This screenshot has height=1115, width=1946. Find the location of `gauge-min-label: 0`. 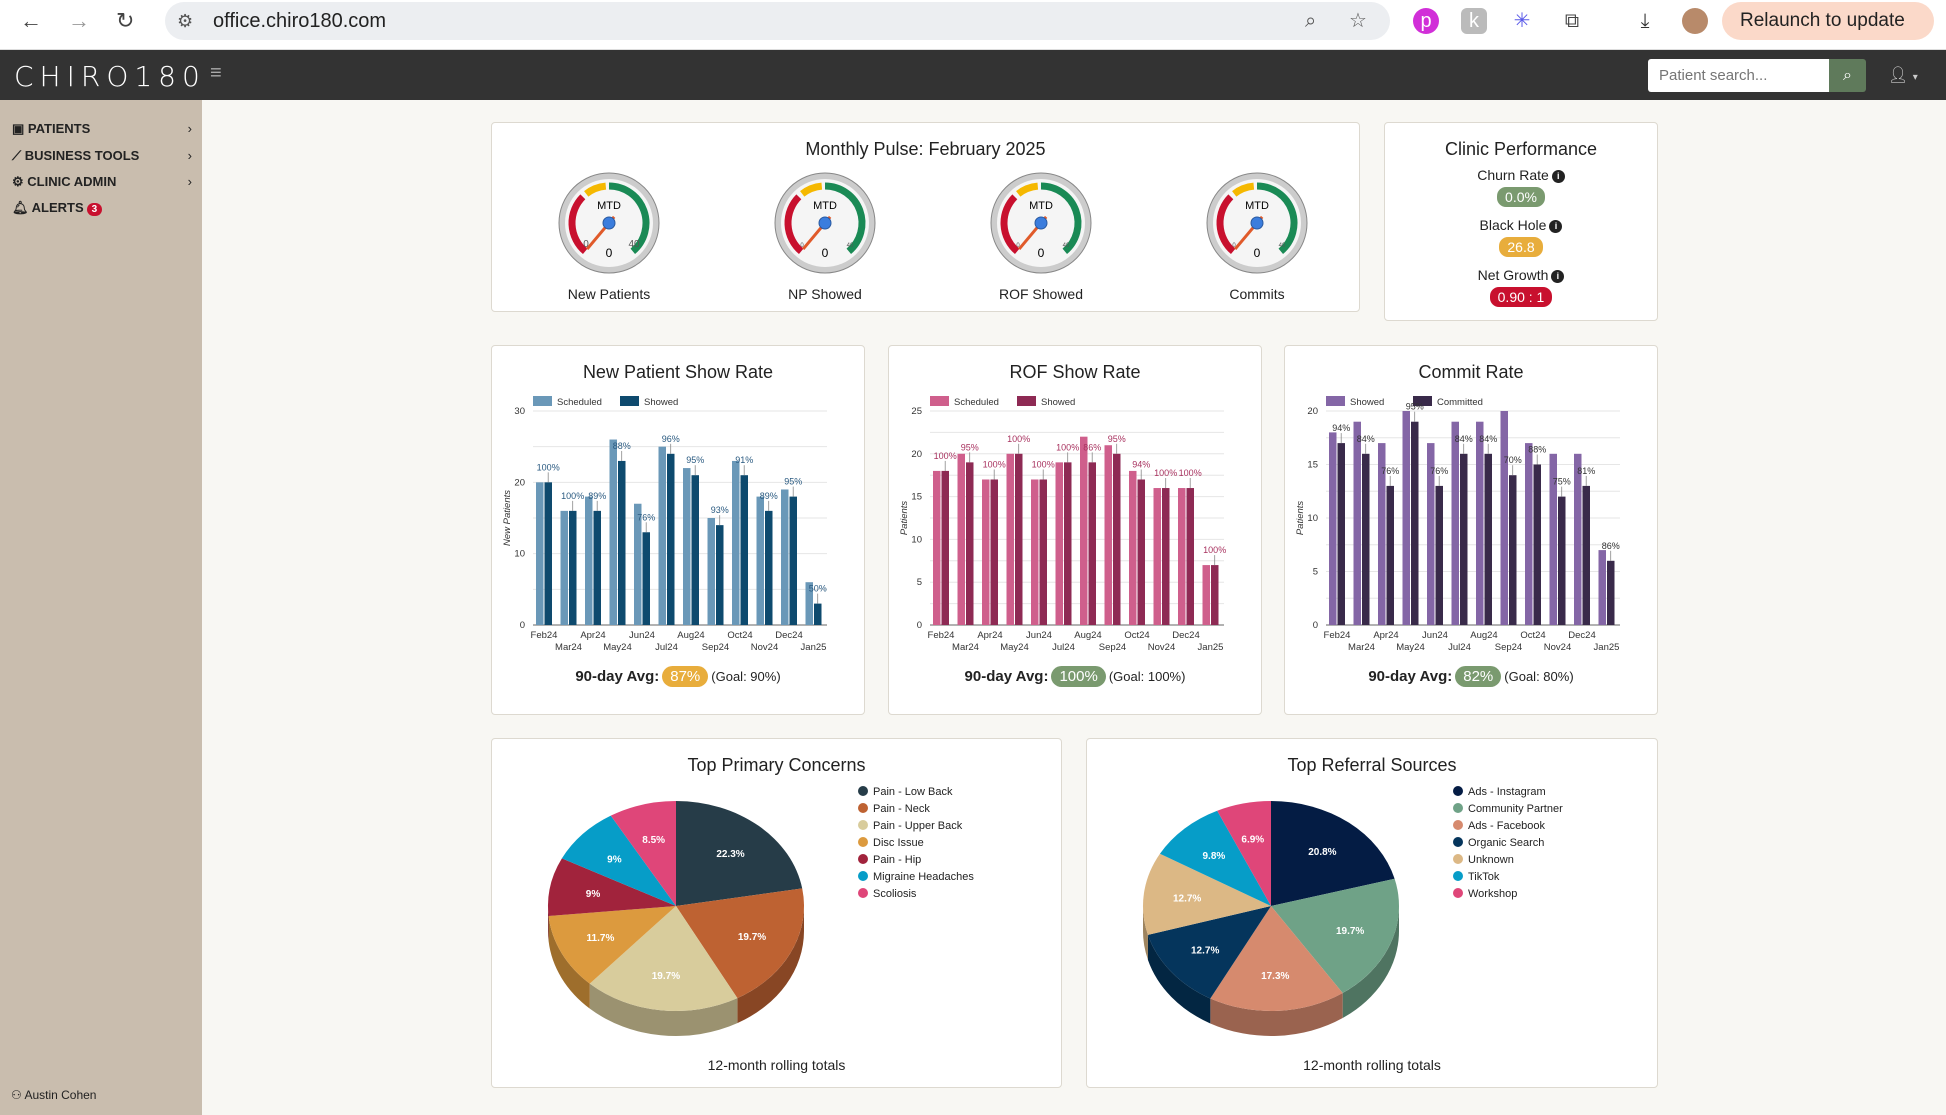

gauge-min-label: 0 is located at coordinates (1234, 246).